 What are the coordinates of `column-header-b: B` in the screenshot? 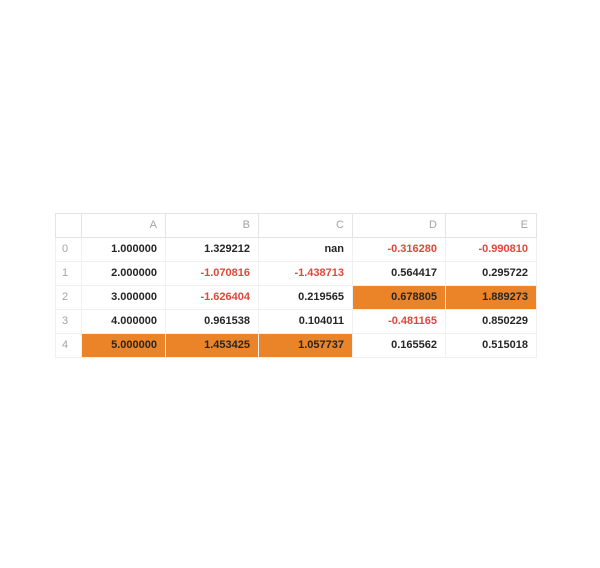 It's located at (212, 225).